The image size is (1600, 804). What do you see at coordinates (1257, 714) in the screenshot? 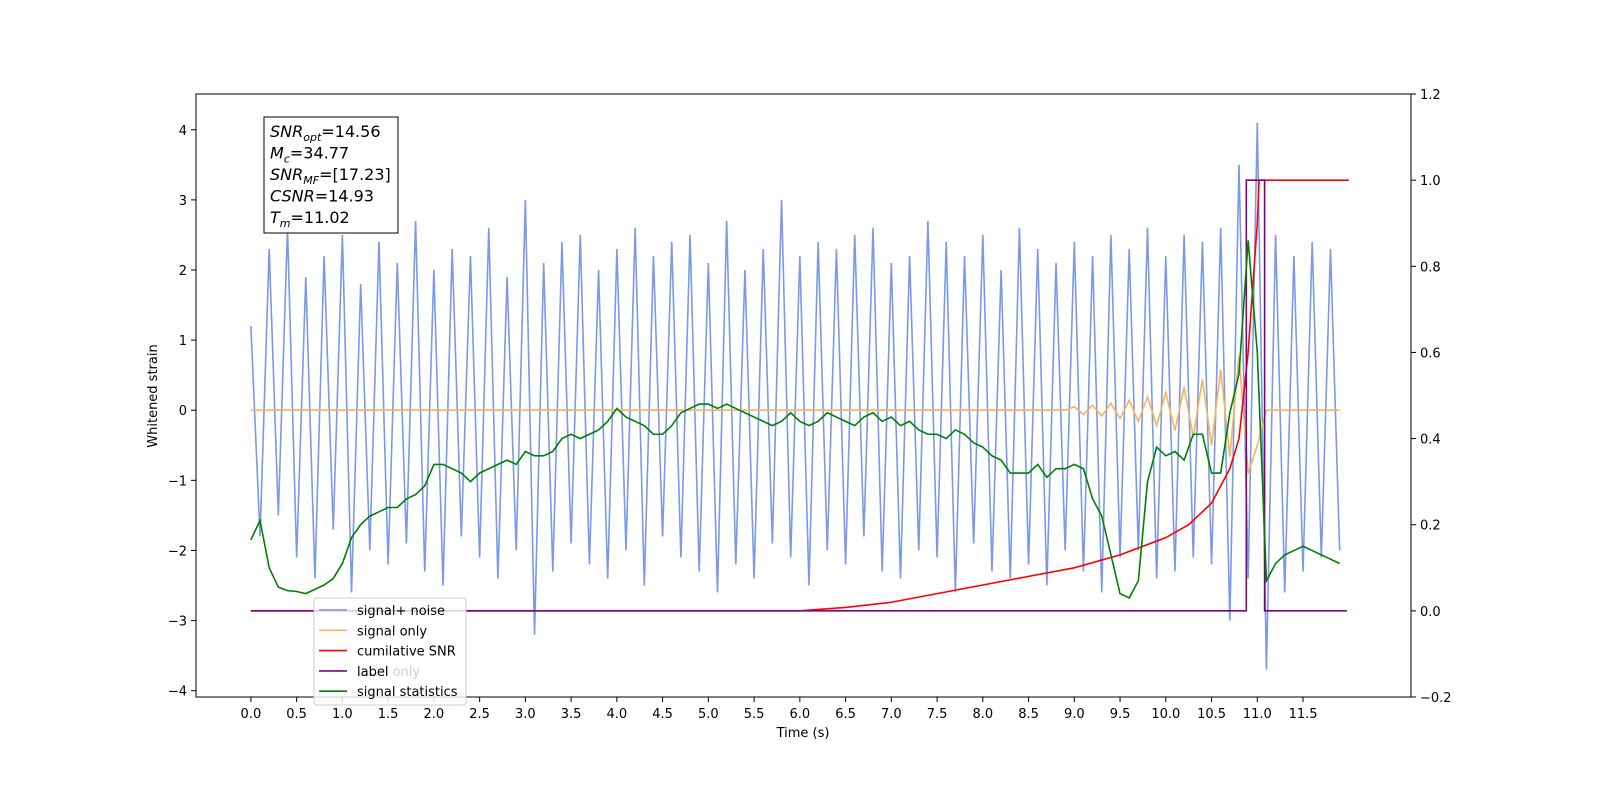
I see `x-tick-label: 11.0` at bounding box center [1257, 714].